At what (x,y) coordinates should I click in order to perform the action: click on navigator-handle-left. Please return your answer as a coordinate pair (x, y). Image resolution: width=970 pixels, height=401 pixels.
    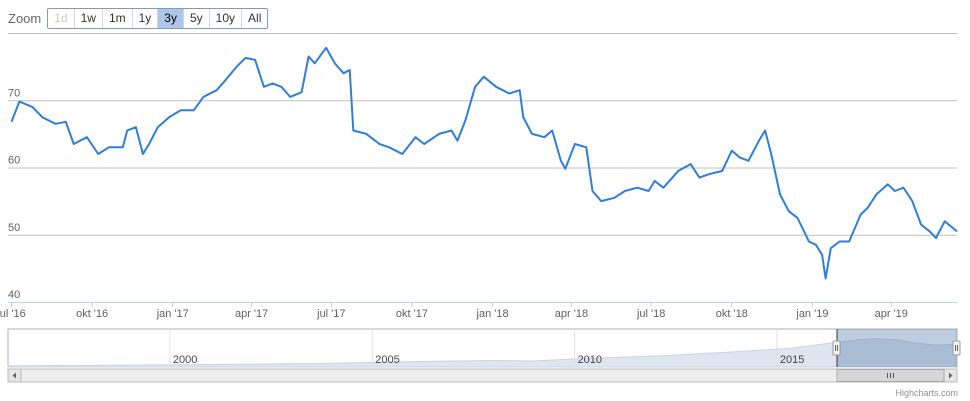
    Looking at the image, I should click on (836, 348).